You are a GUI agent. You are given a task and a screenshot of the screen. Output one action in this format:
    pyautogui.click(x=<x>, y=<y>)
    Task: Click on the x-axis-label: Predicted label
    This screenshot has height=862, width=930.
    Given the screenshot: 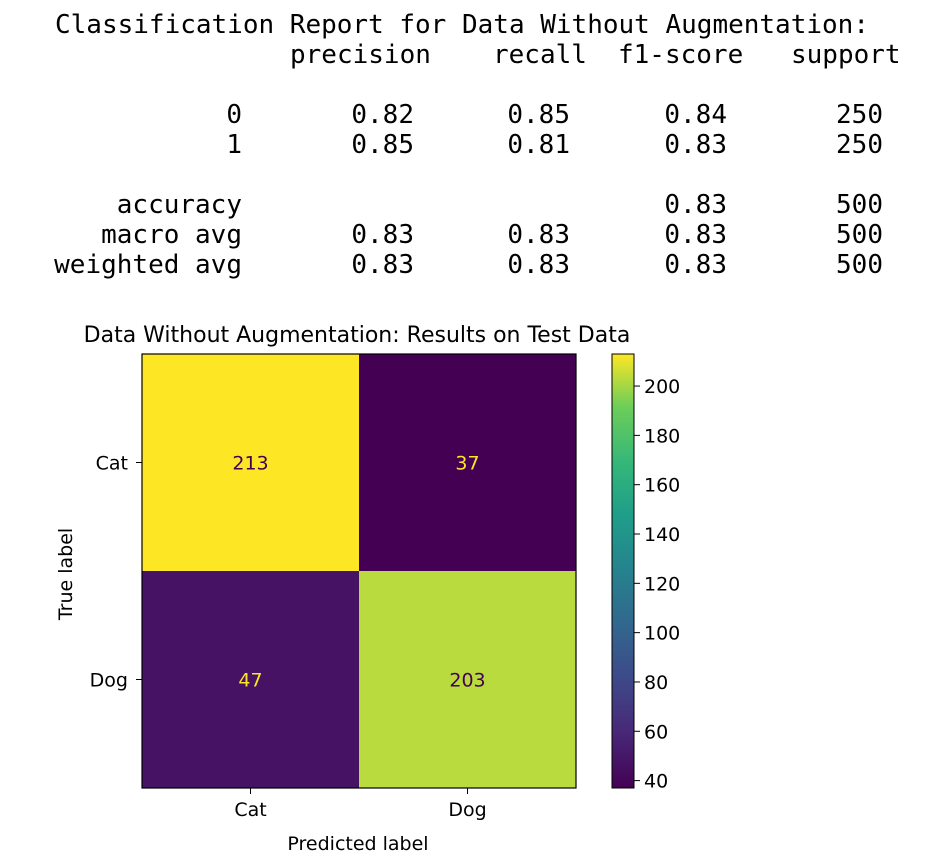 What is the action you would take?
    pyautogui.click(x=357, y=844)
    